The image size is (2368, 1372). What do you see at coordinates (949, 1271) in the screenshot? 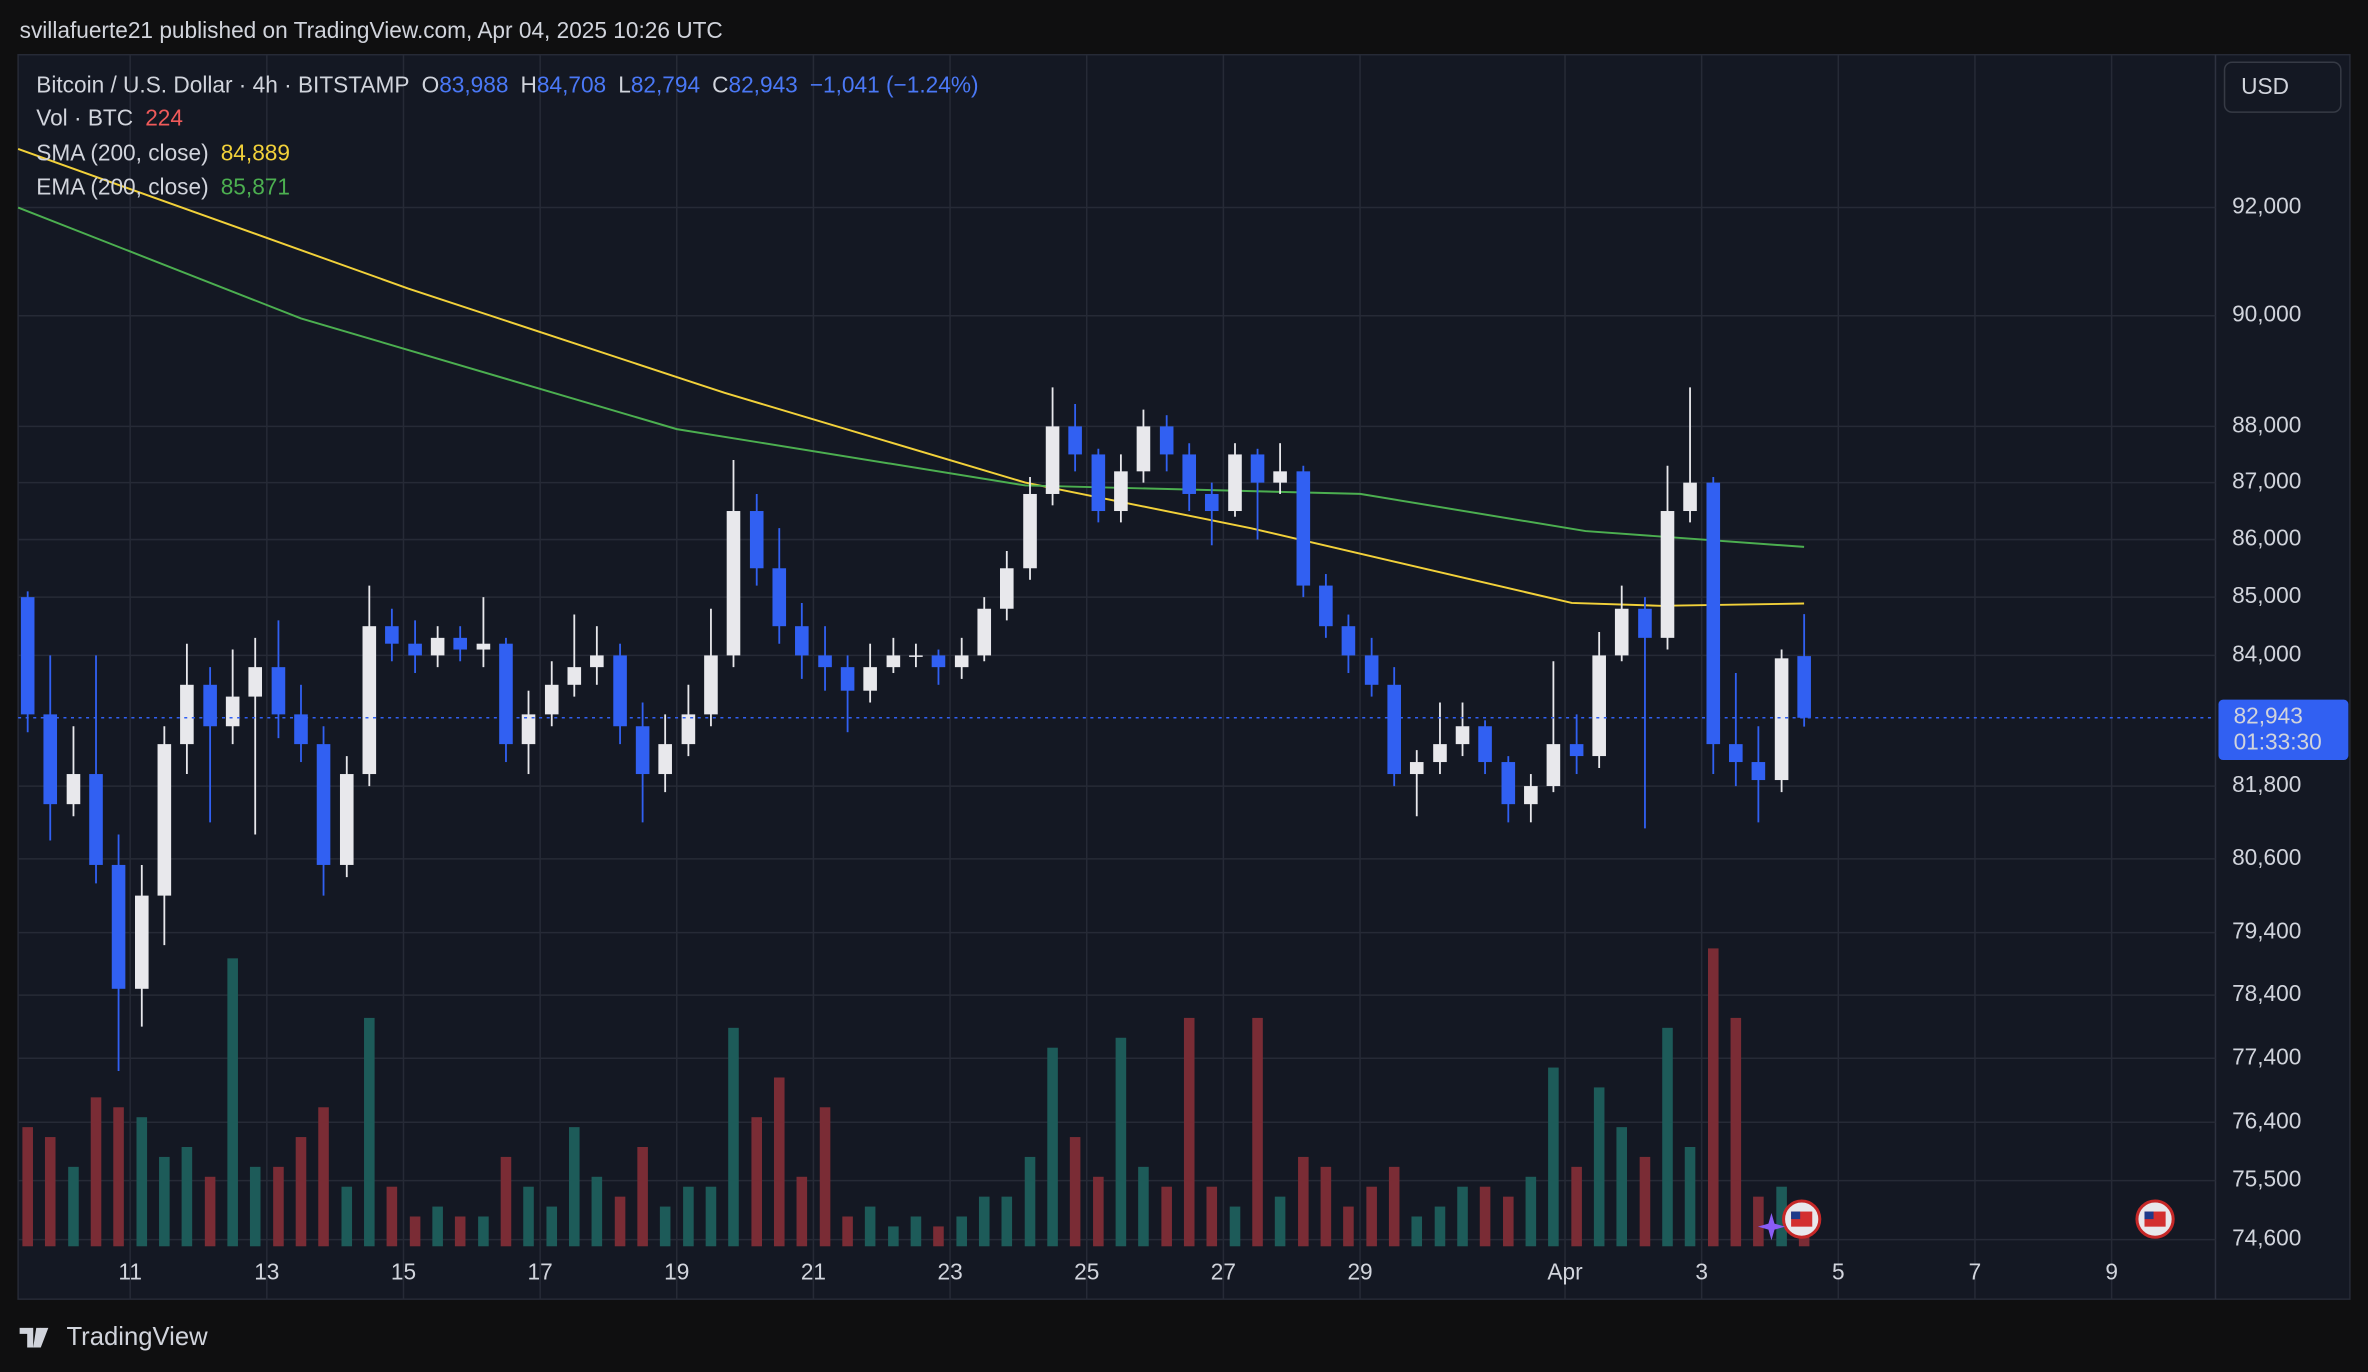
I see `x-tick-label: 23` at bounding box center [949, 1271].